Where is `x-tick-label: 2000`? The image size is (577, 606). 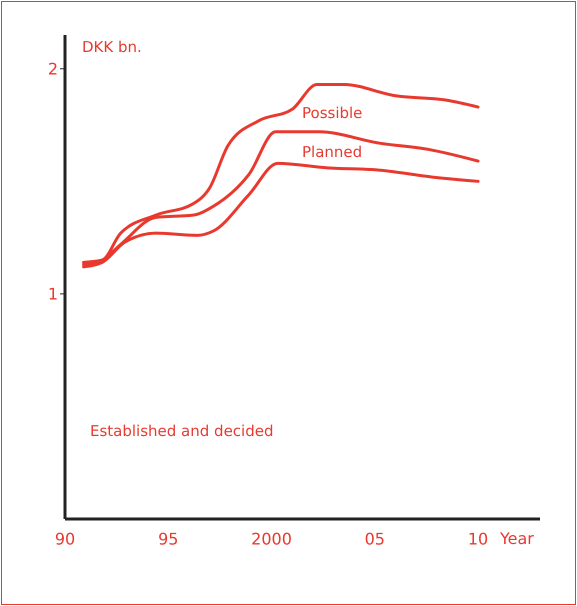
x-tick-label: 2000 is located at coordinates (271, 538).